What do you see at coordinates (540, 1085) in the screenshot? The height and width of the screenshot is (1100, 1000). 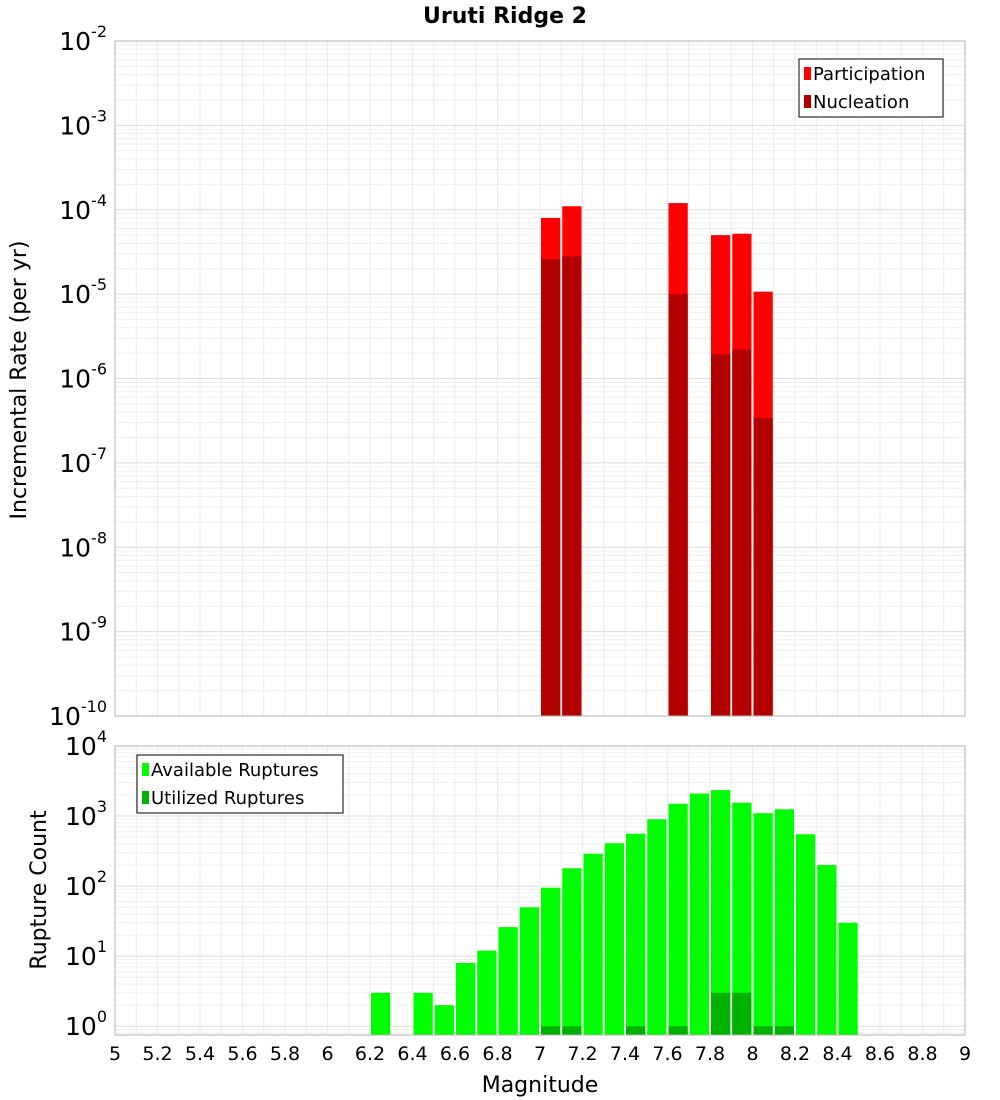 I see `magnitude-x-axis-label: Magnitude` at bounding box center [540, 1085].